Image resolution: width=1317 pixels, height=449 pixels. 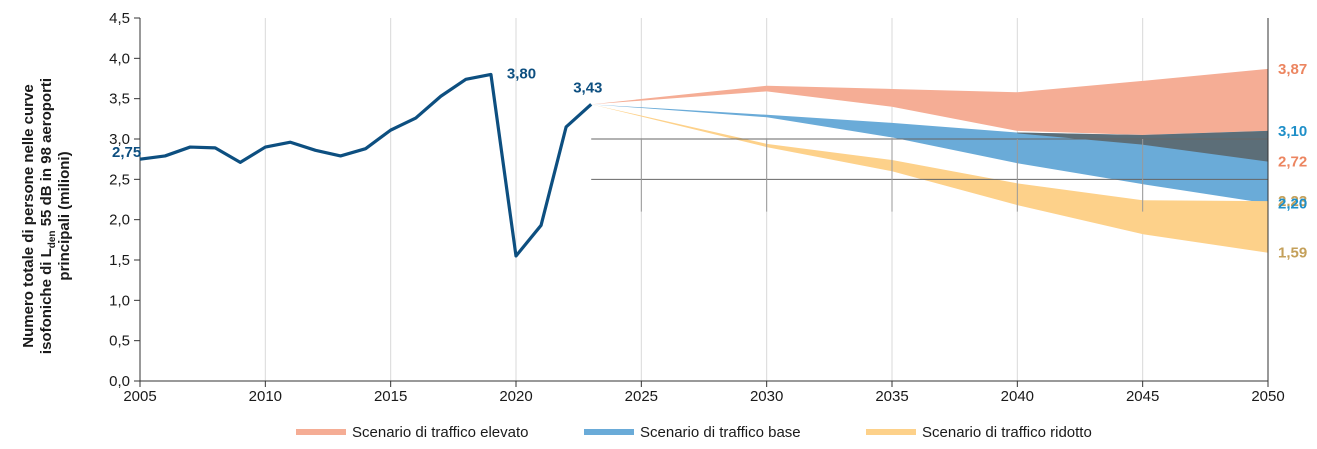 What do you see at coordinates (587, 87) in the screenshot?
I see `data-label: 3,43` at bounding box center [587, 87].